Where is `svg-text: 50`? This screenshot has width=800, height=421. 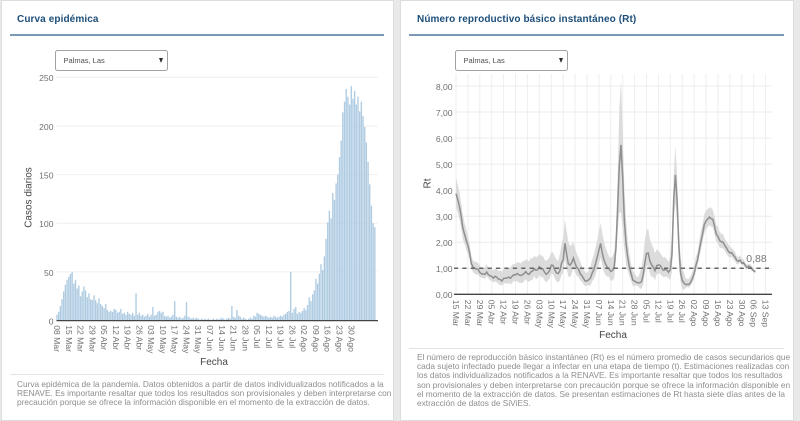
svg-text: 50 is located at coordinates (49, 273).